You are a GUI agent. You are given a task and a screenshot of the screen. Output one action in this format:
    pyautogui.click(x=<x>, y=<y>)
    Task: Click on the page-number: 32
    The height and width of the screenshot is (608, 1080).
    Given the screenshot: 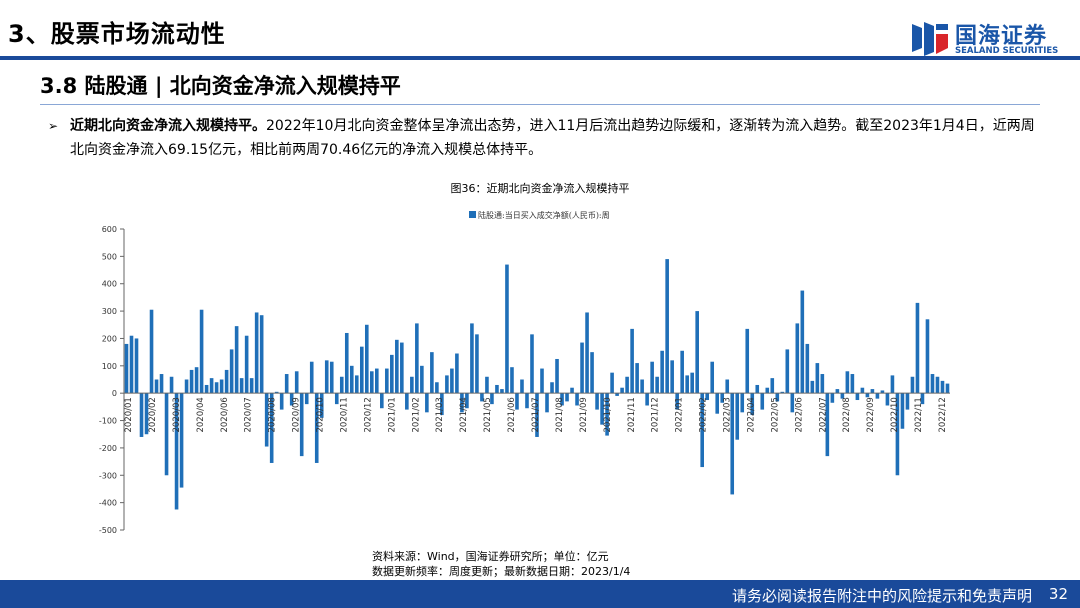 What is the action you would take?
    pyautogui.click(x=1058, y=594)
    